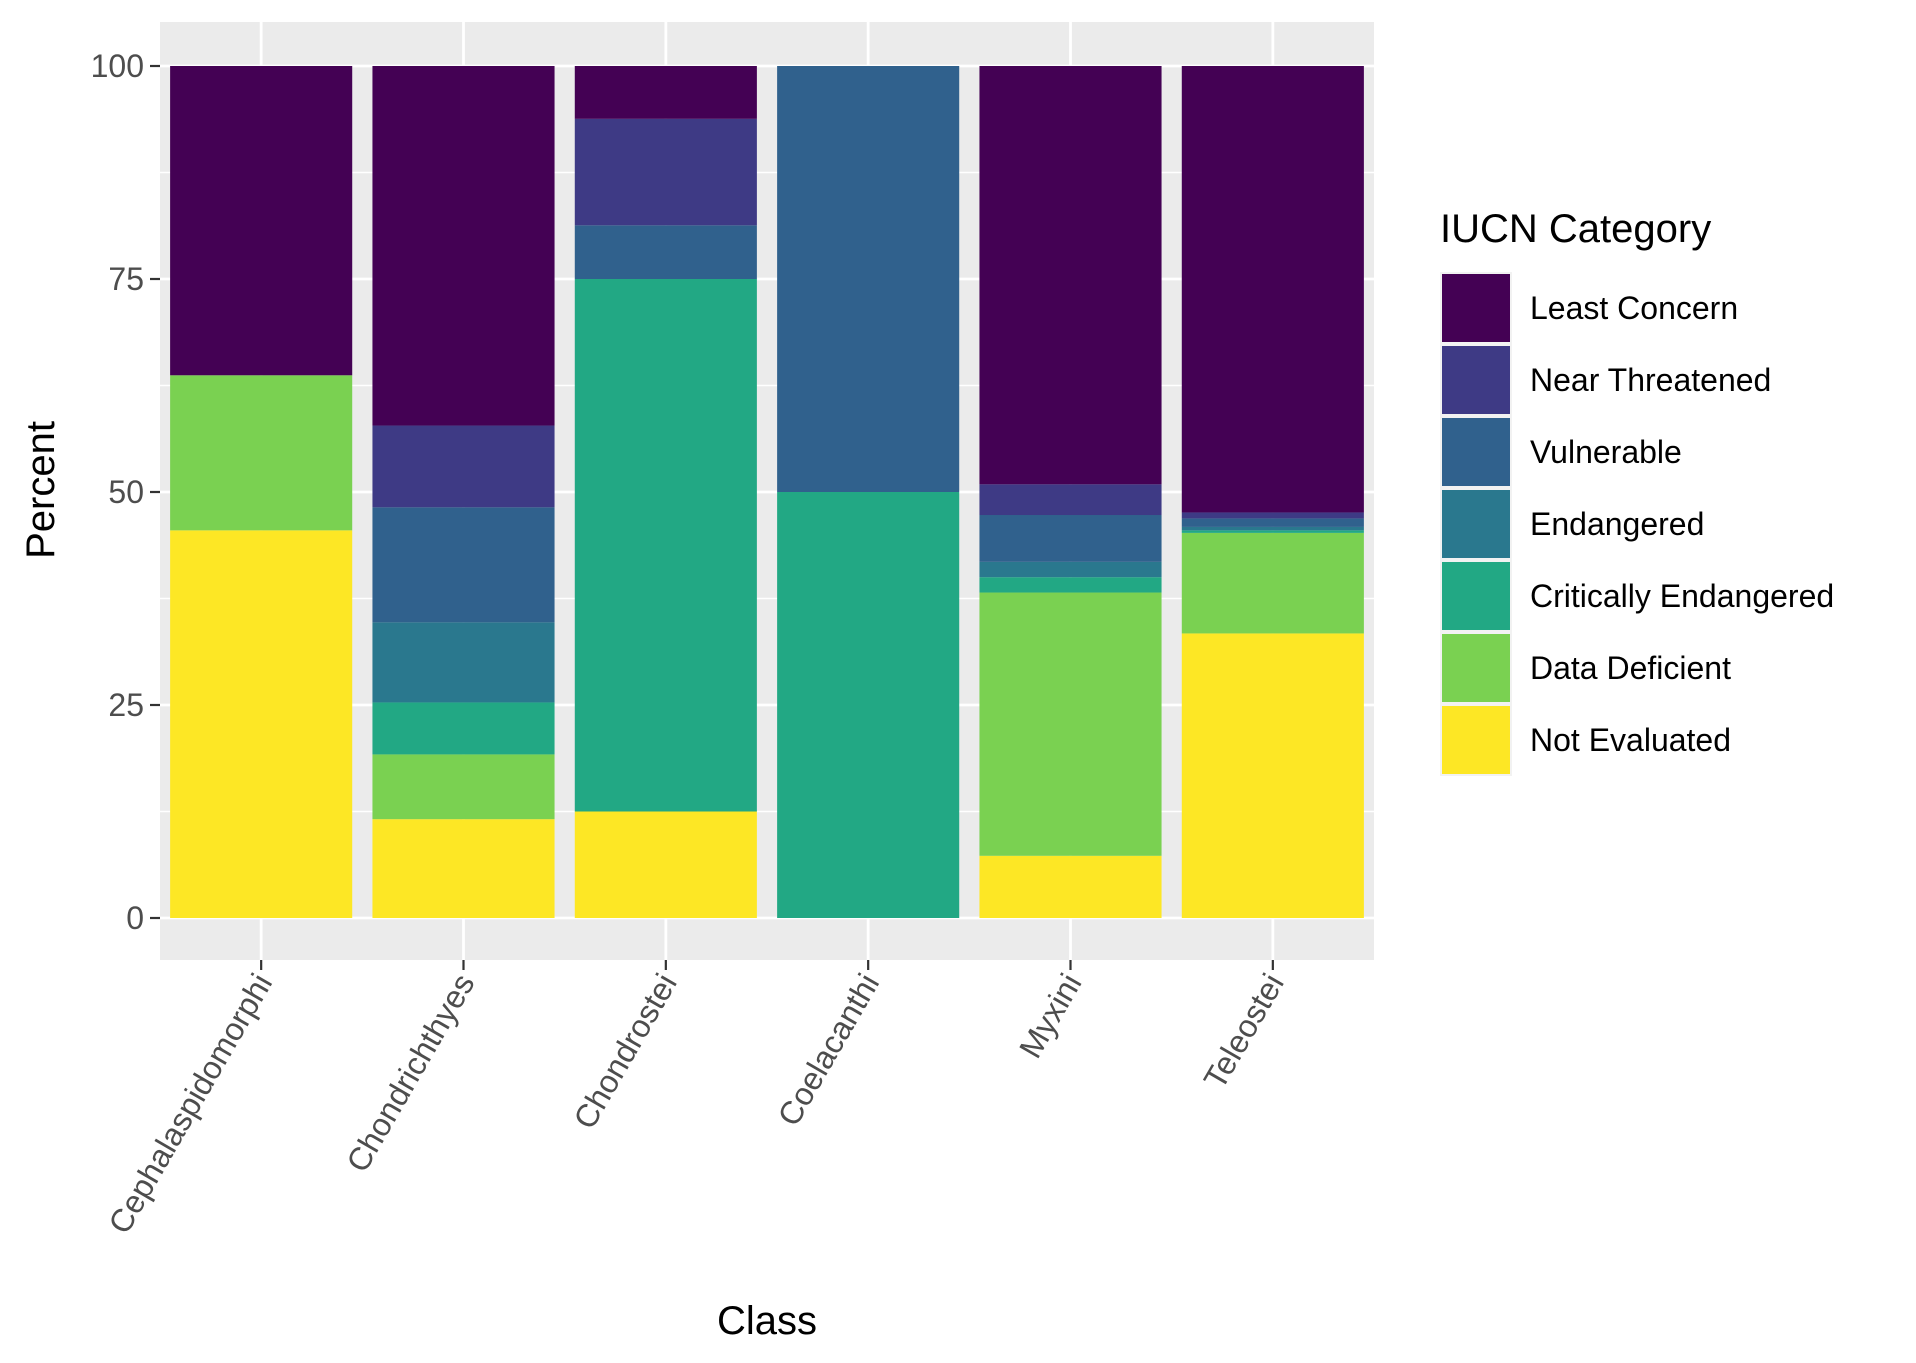 This screenshot has height=1363, width=1916. What do you see at coordinates (126, 492) in the screenshot?
I see `y-tick-label: 50` at bounding box center [126, 492].